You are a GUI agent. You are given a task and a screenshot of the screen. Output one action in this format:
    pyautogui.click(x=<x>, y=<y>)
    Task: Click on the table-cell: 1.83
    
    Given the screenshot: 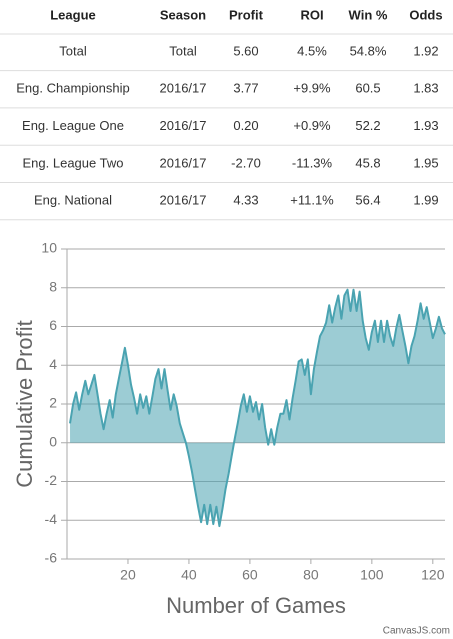 What is the action you would take?
    pyautogui.click(x=425, y=88)
    